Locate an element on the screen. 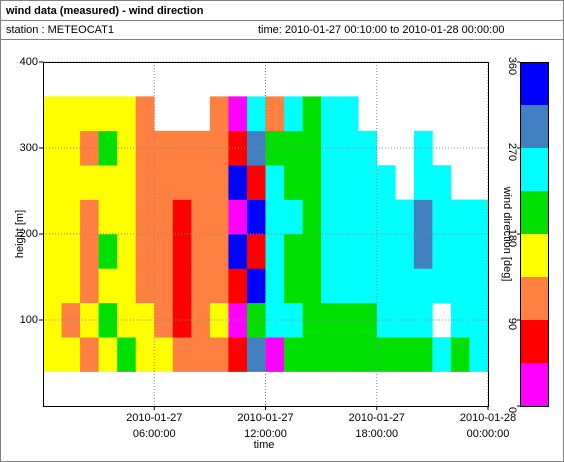  x-tick-label-line: 18:00:00 is located at coordinates (376, 434).